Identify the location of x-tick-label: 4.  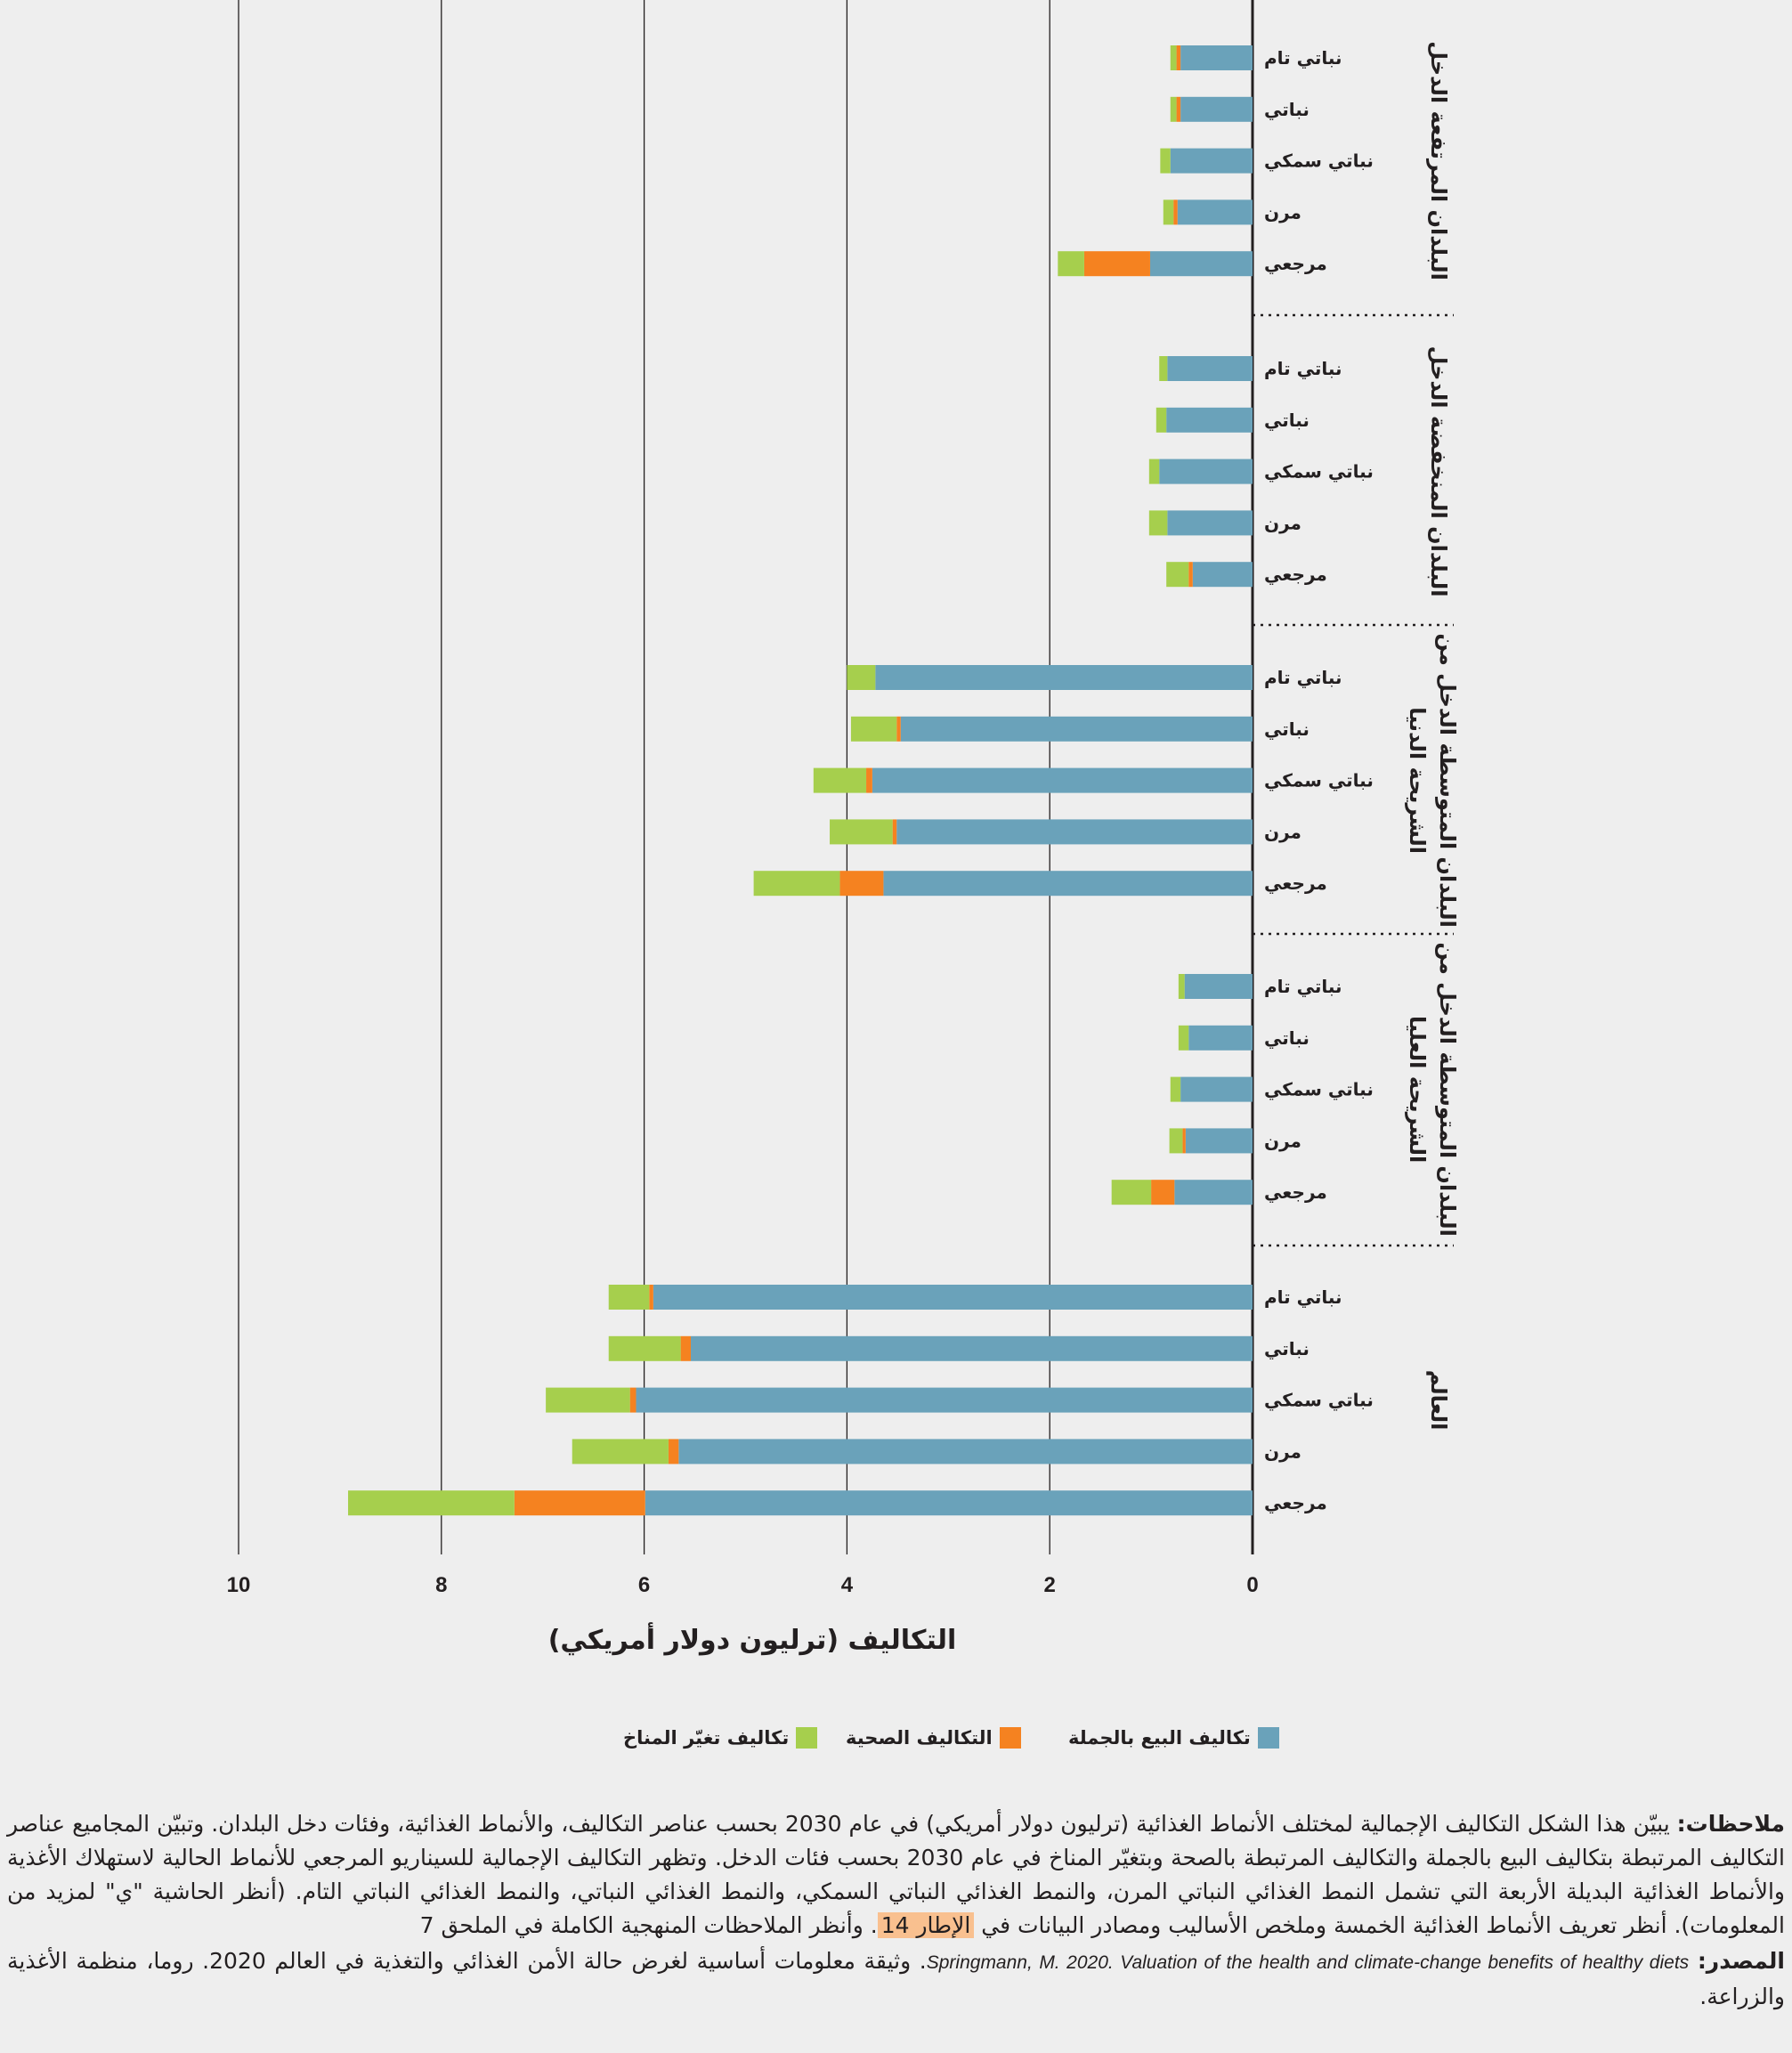
(847, 1585).